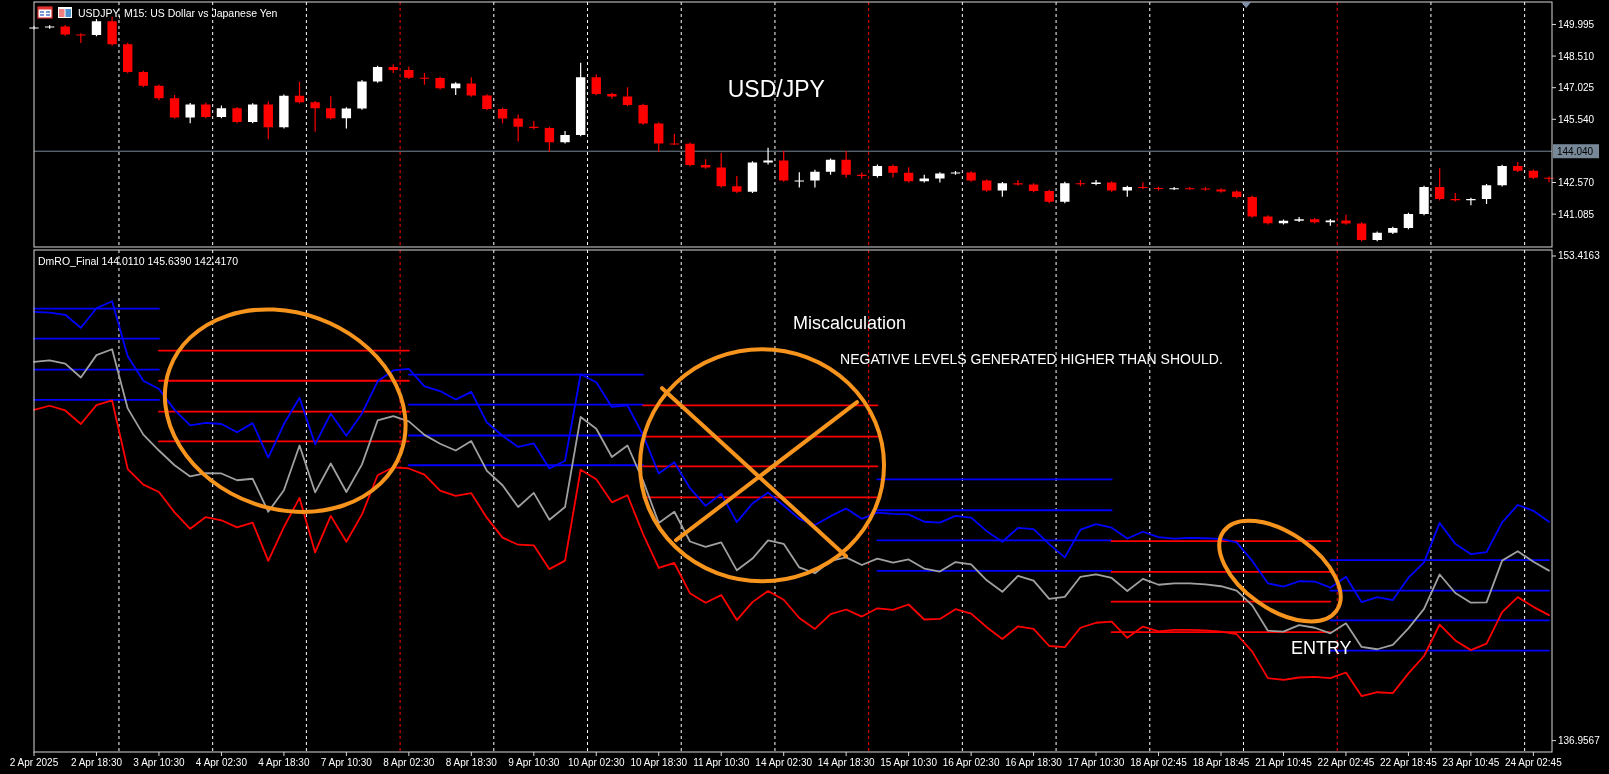  Describe the element at coordinates (159, 762) in the screenshot. I see `x-tick-label: 3 Apr 10:30` at that location.